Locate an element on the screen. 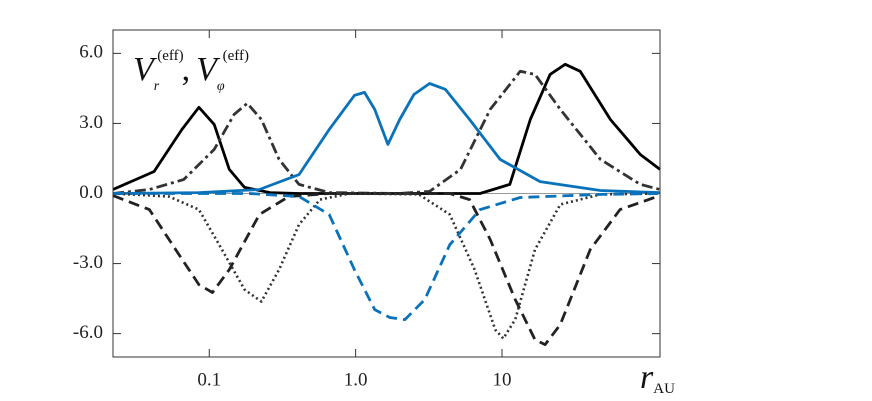 The height and width of the screenshot is (401, 872). x-tick-label: 0.1 is located at coordinates (209, 379).